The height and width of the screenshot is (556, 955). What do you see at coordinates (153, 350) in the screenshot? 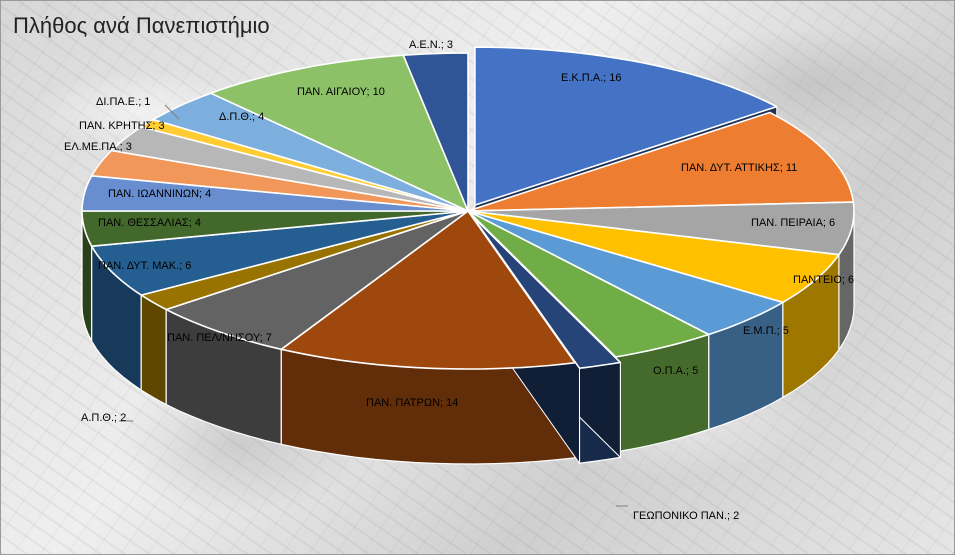
I see `pie-side-wall` at bounding box center [153, 350].